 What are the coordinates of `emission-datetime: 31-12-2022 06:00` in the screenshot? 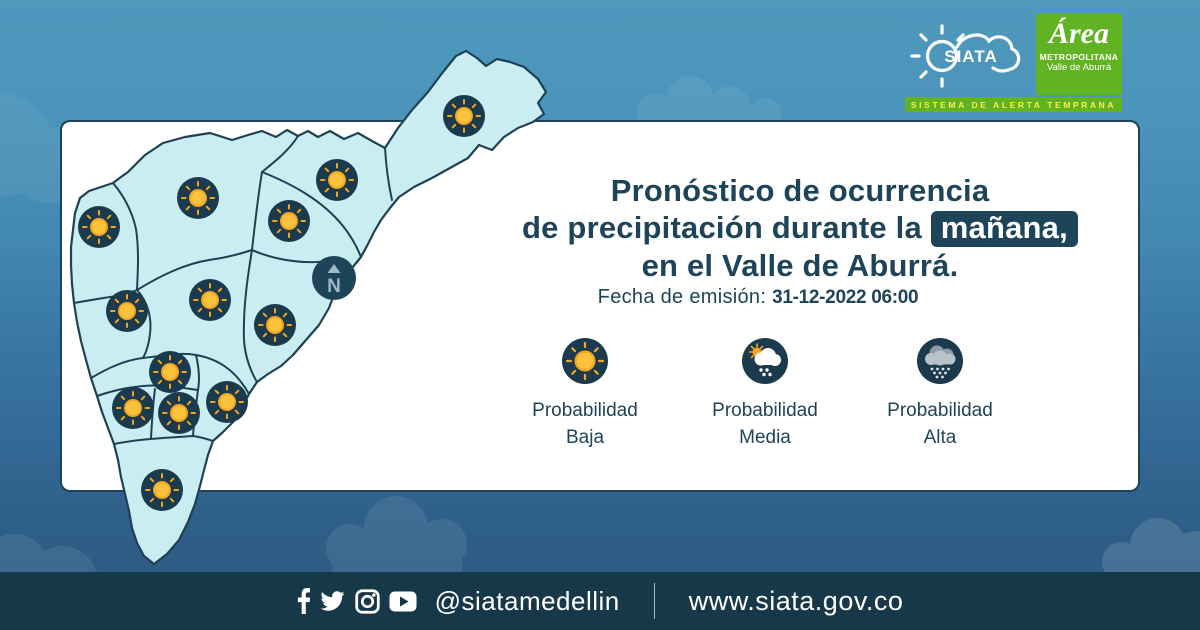 It's located at (845, 297).